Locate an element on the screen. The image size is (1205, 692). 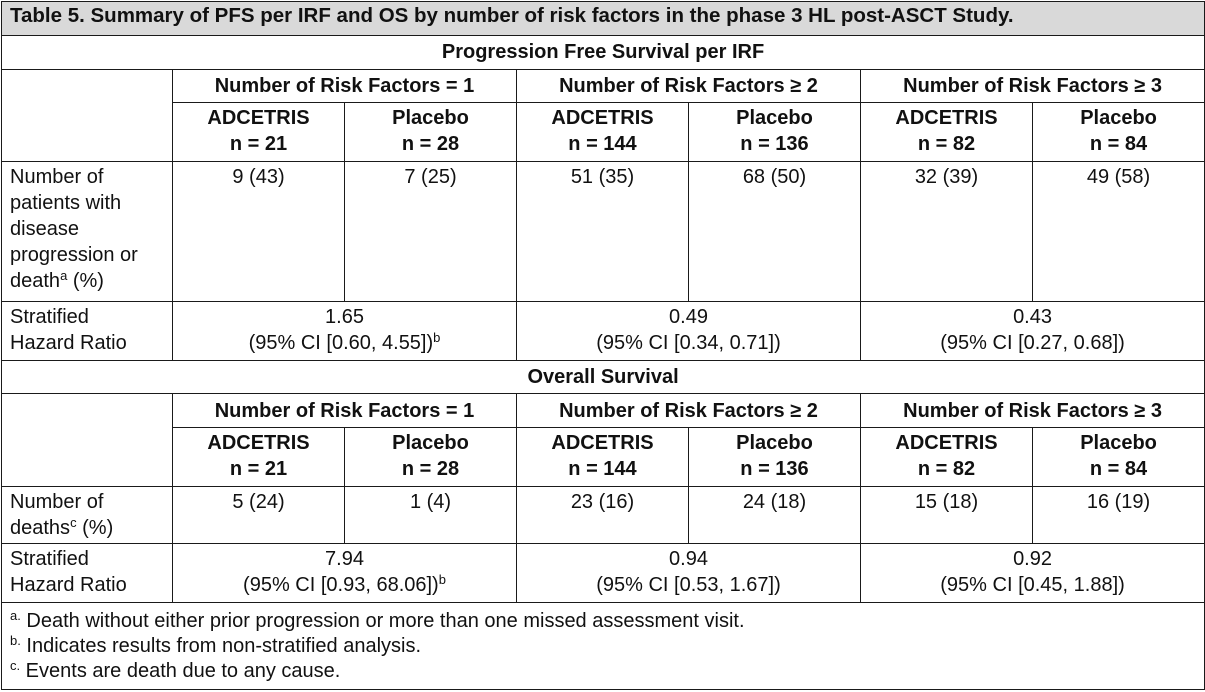
hazard-ratio-cell: 7.94 (95% CI [0.93, 68.06])b is located at coordinates (344, 573).